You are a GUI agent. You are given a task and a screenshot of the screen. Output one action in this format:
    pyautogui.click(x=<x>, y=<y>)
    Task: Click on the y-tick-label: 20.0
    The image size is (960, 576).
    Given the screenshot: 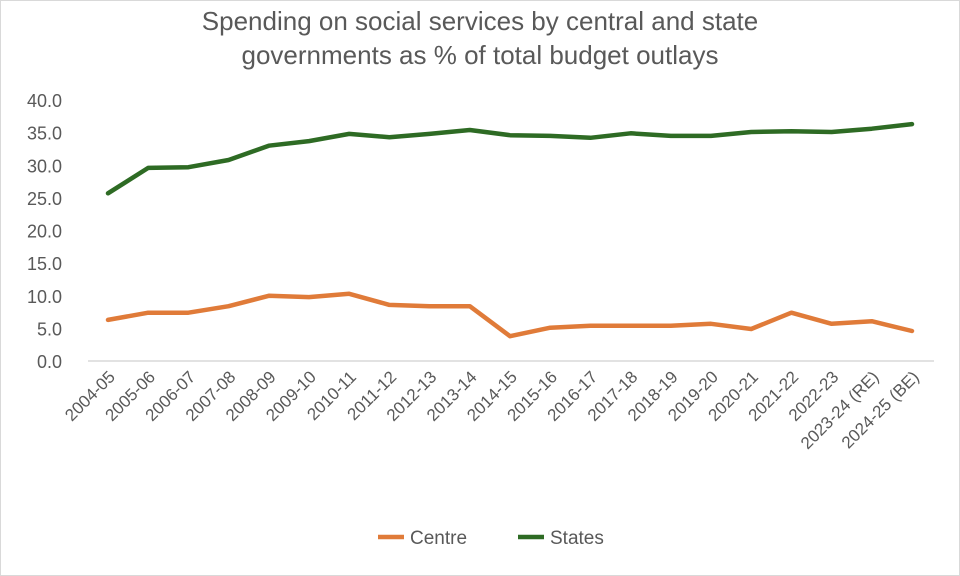 What is the action you would take?
    pyautogui.click(x=44, y=232)
    